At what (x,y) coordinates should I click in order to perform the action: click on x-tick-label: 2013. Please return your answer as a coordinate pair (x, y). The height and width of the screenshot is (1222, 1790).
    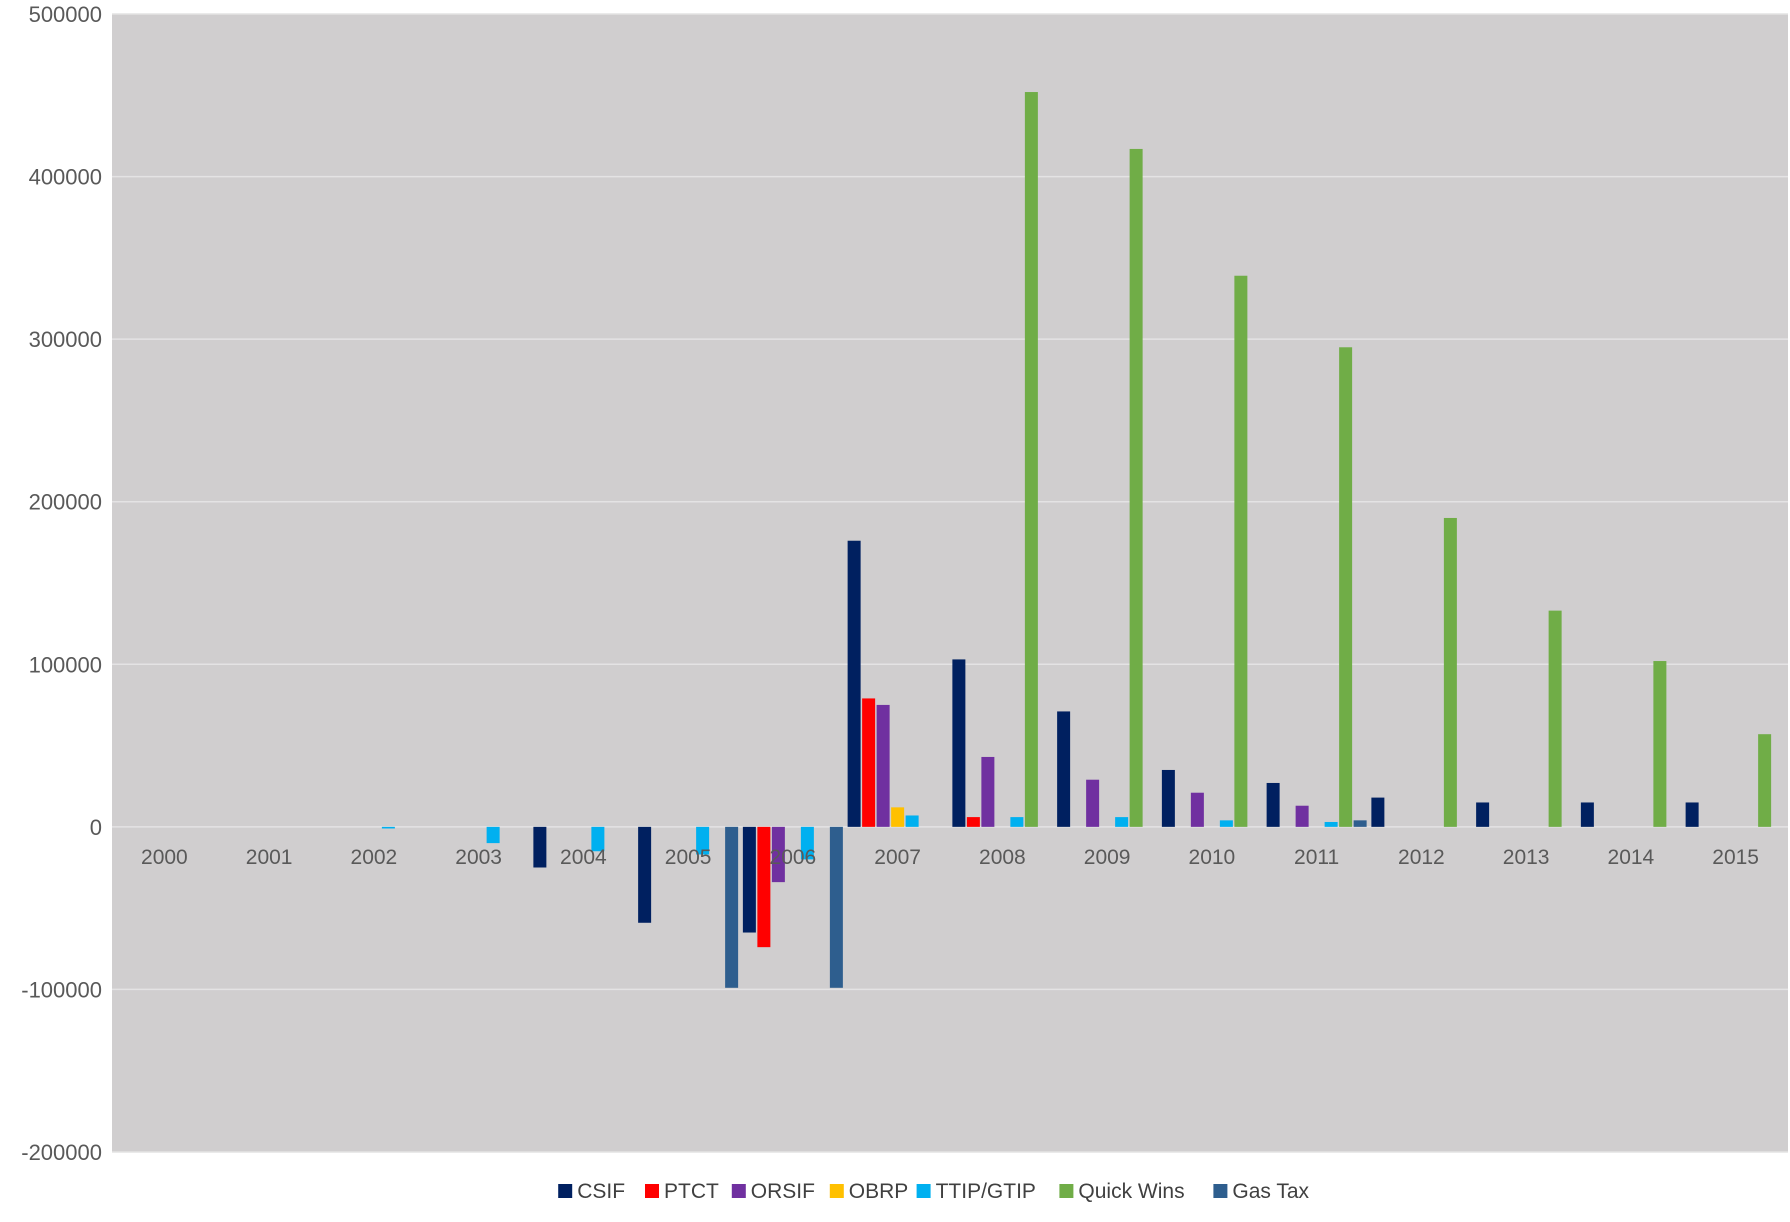
    Looking at the image, I should click on (1526, 857).